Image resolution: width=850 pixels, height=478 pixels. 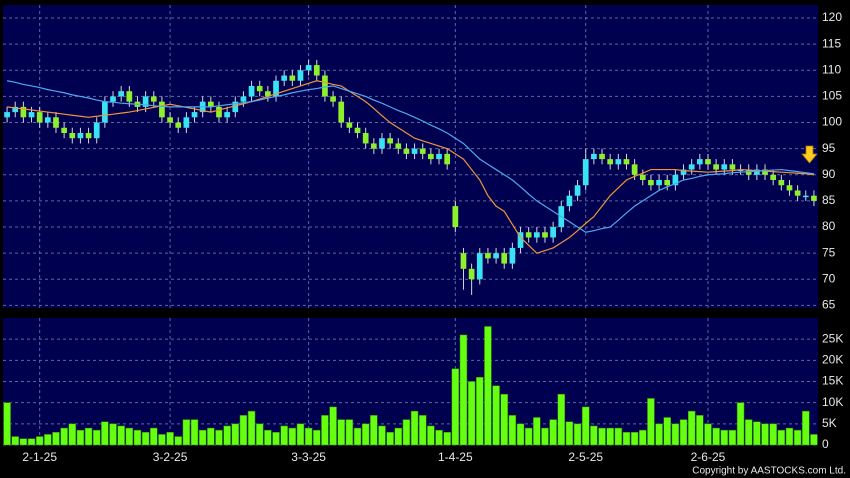 What do you see at coordinates (829, 148) in the screenshot?
I see `y-tick-label: 95` at bounding box center [829, 148].